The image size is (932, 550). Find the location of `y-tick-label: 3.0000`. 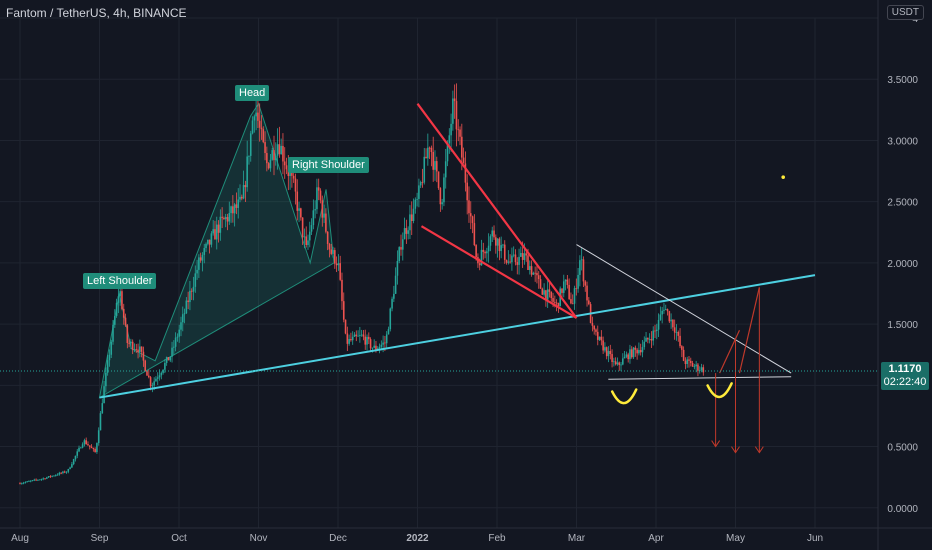

y-tick-label: 3.0000 is located at coordinates (902, 141).